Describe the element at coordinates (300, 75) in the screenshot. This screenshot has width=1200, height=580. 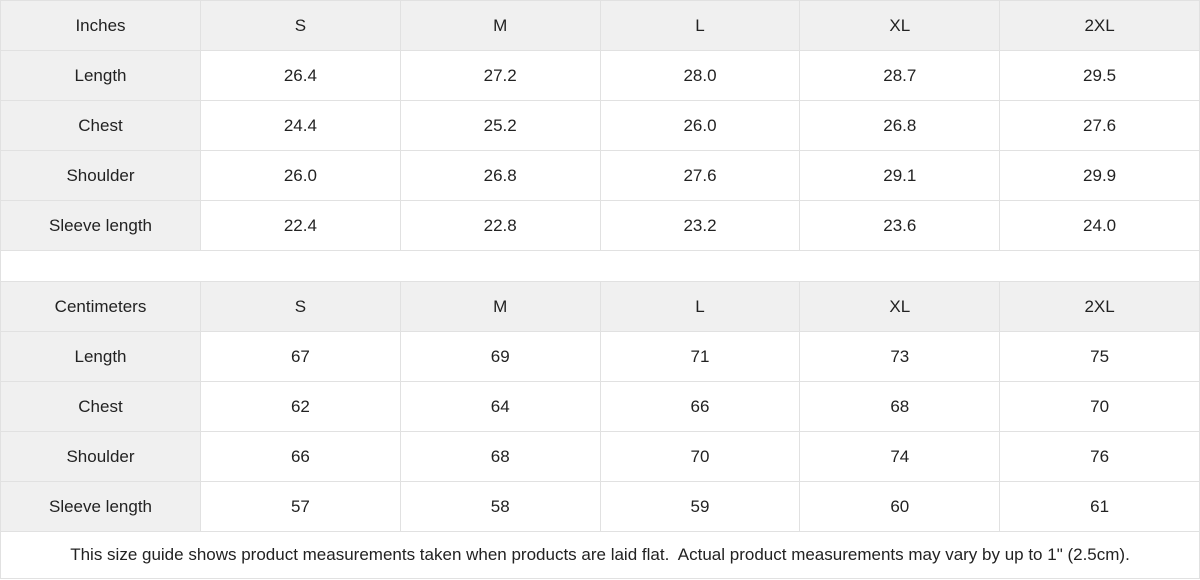
I see `measurement-value: 26.4` at that location.